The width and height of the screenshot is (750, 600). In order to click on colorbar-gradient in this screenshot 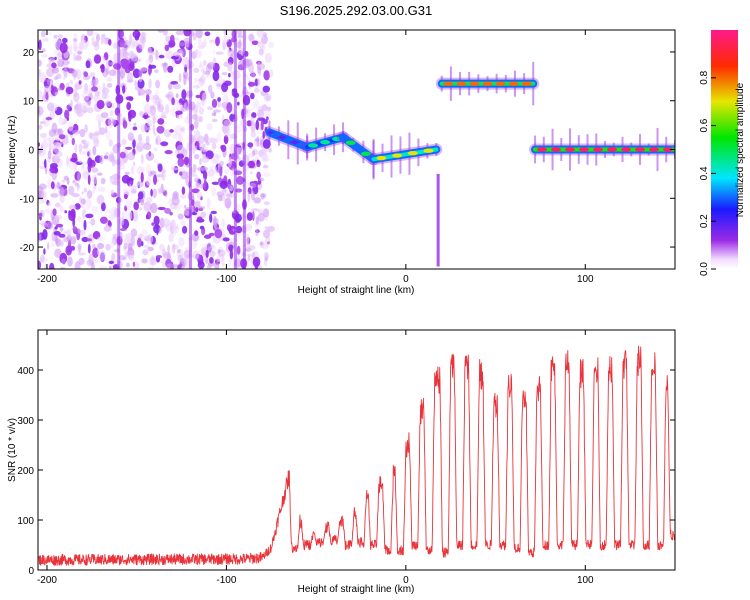, I will do `click(724, 149)`.